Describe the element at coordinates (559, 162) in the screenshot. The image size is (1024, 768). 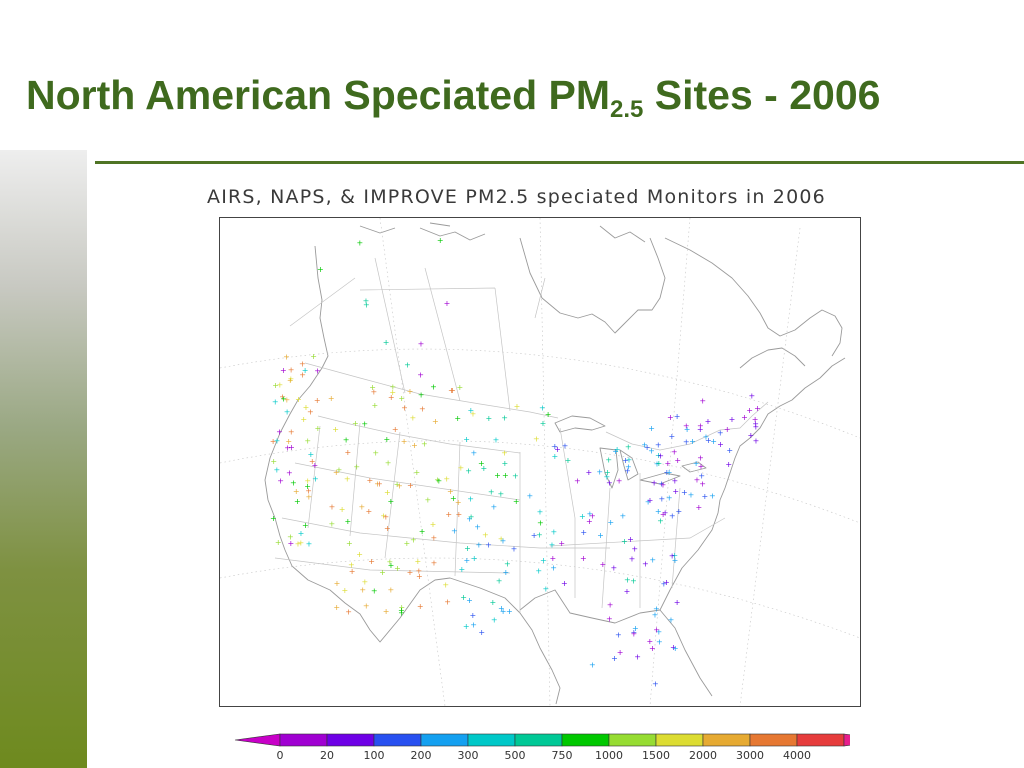
I see `title-divider` at that location.